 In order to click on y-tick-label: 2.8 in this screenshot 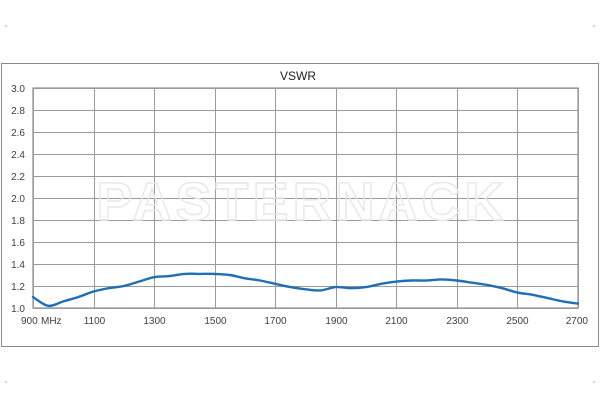, I will do `click(18, 111)`.